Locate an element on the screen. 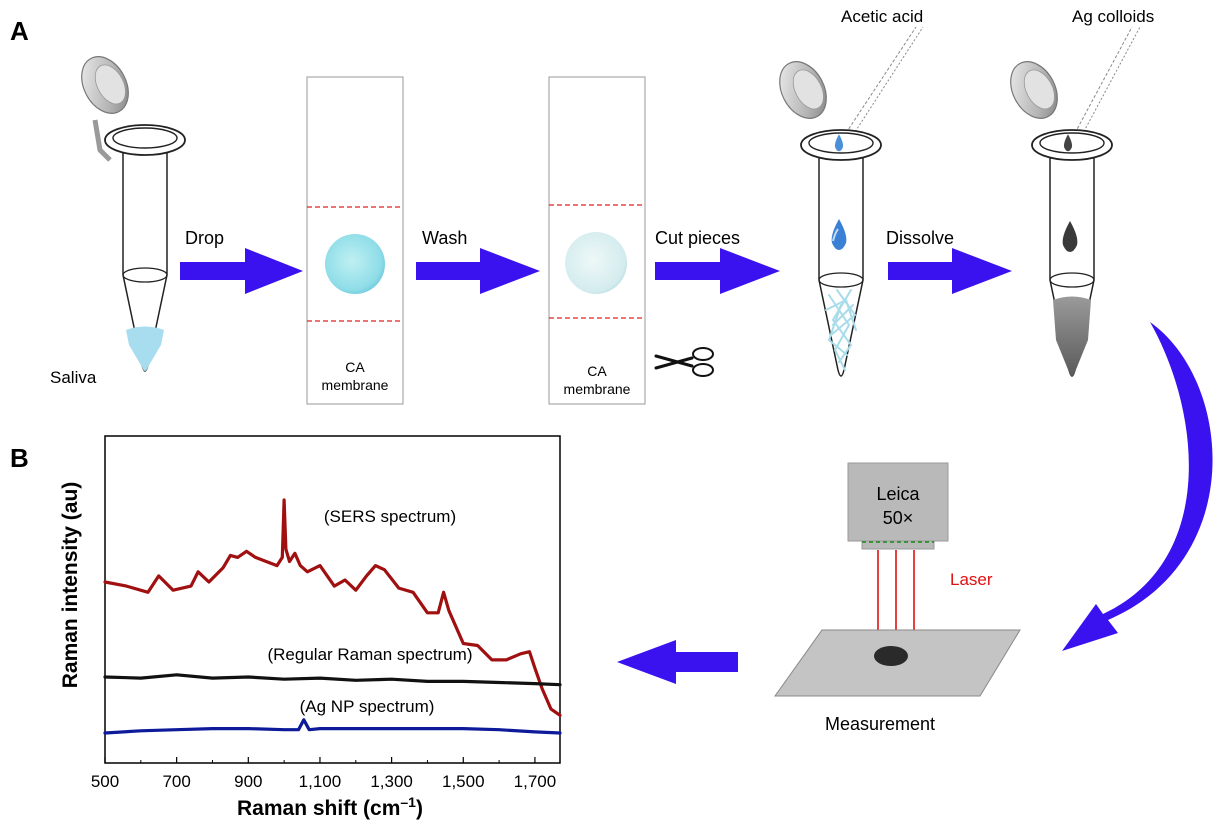 This screenshot has height=827, width=1230. washed-spot-icon is located at coordinates (596, 263).